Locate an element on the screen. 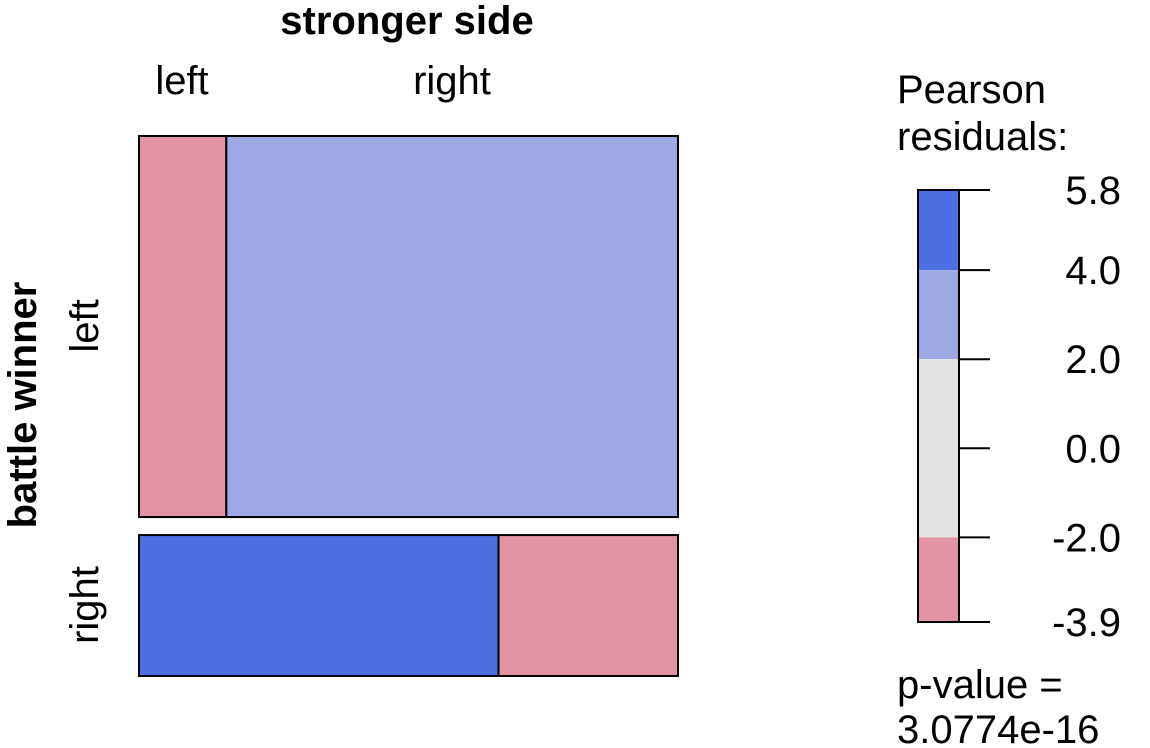 The image size is (1150, 748). legend-tick-label: 2.0 is located at coordinates (1093, 360).